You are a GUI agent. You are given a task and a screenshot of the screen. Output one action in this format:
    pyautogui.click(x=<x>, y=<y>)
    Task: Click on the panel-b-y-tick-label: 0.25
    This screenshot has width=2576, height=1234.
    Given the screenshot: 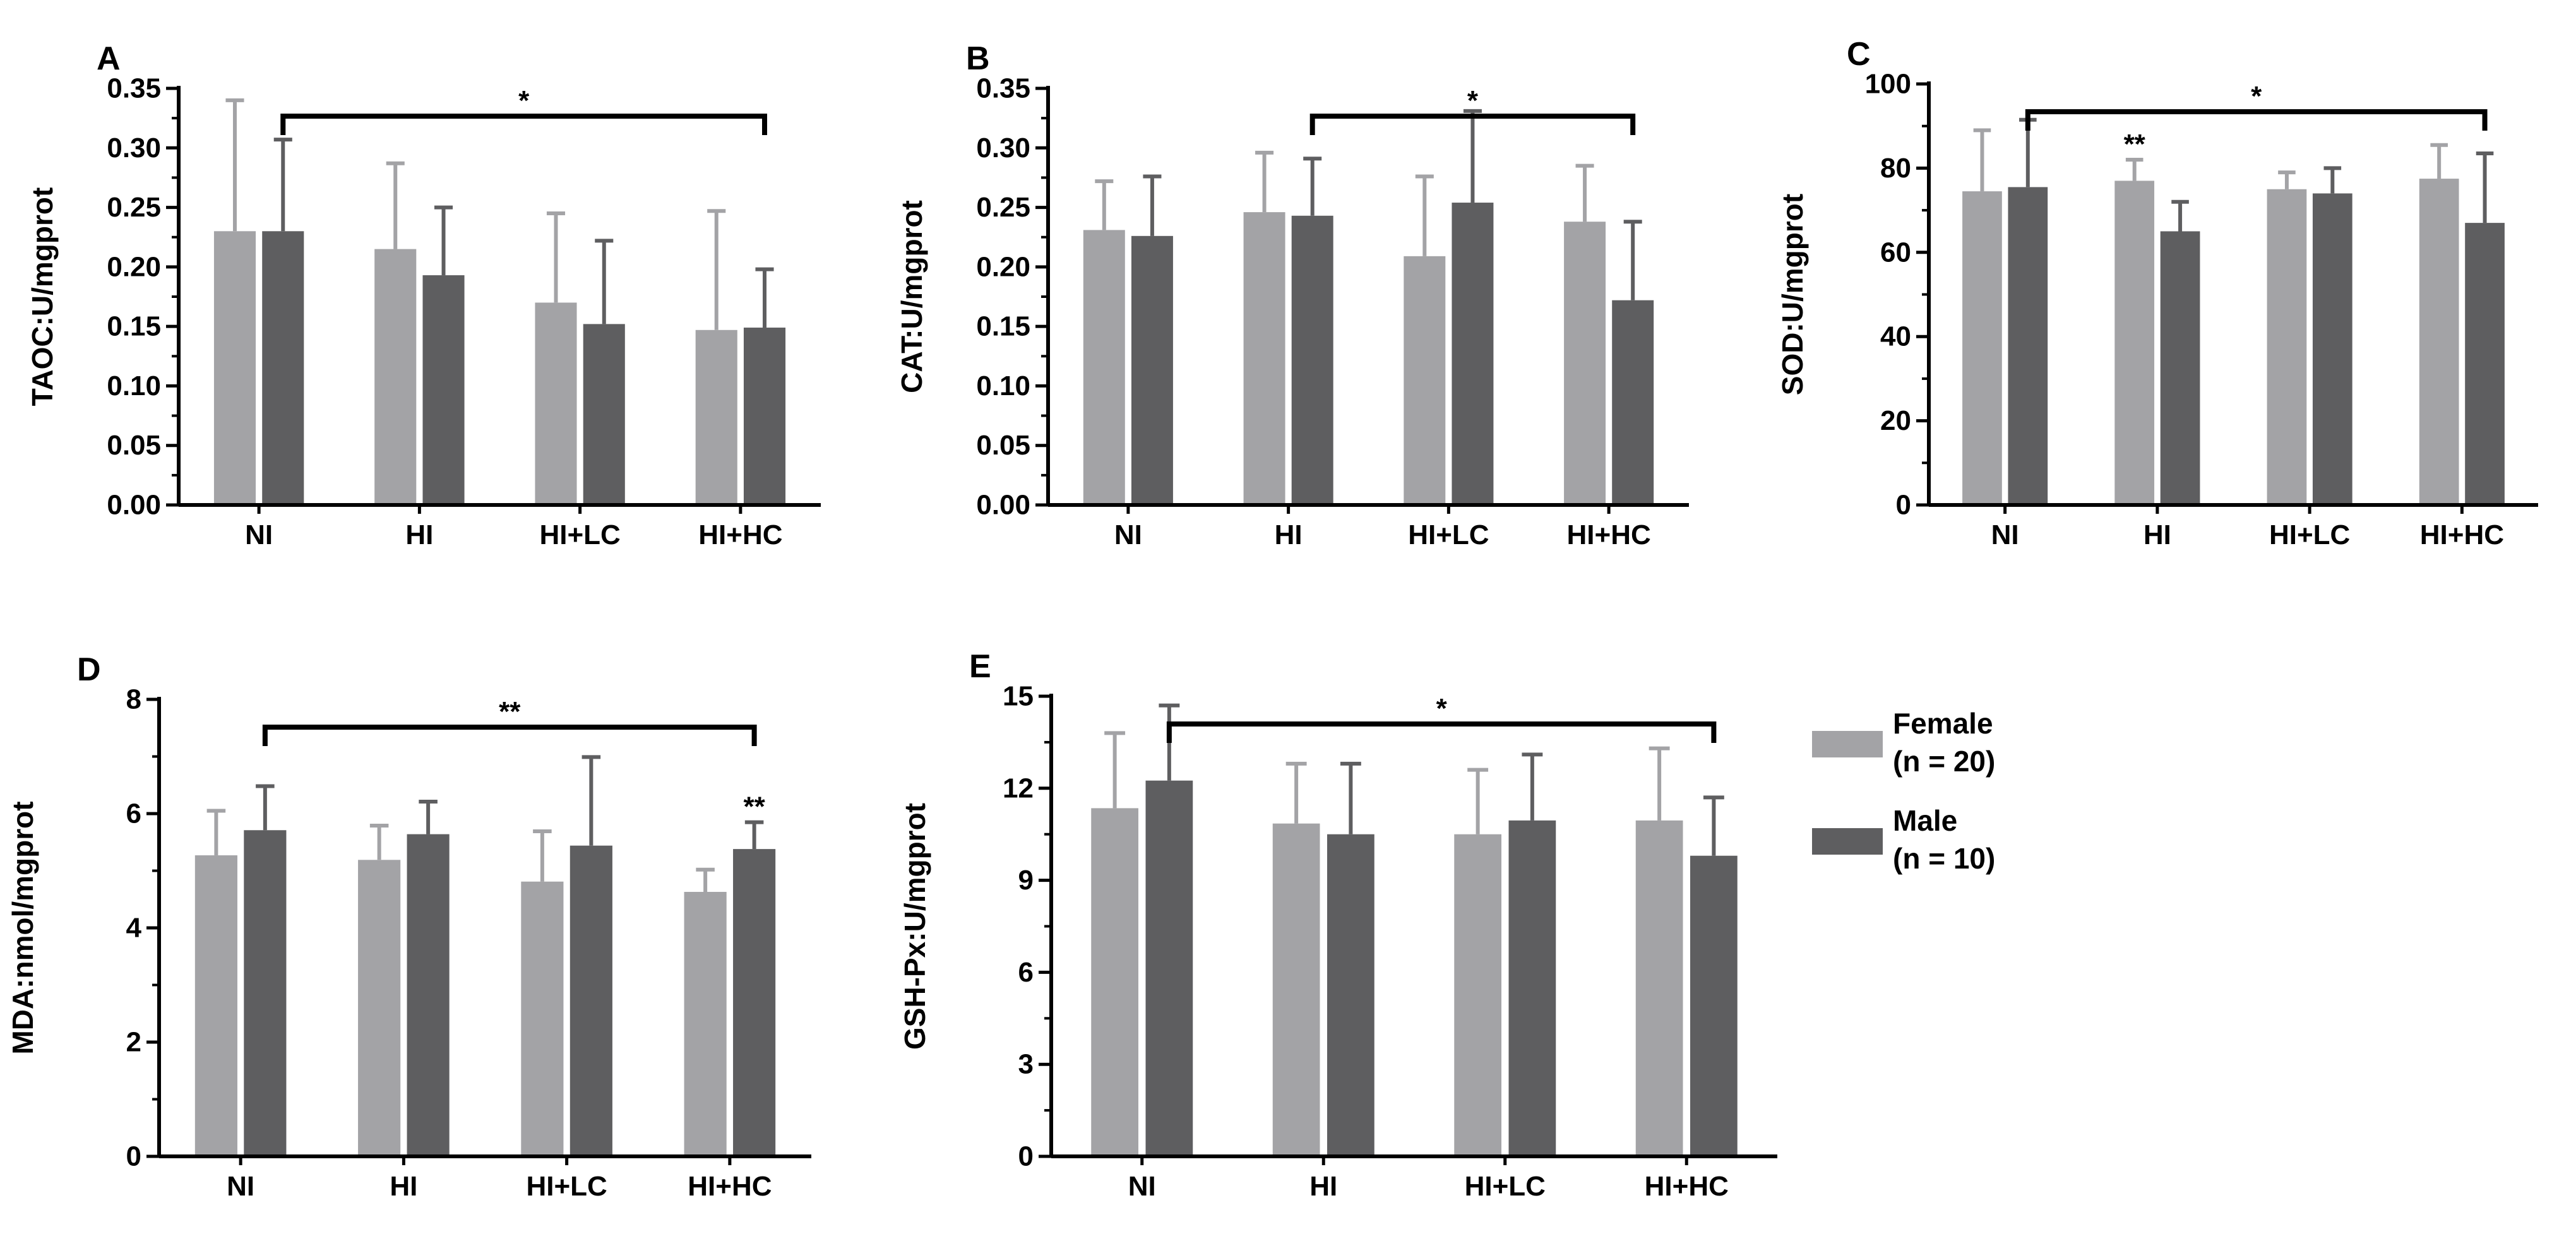 What is the action you would take?
    pyautogui.click(x=1003, y=208)
    